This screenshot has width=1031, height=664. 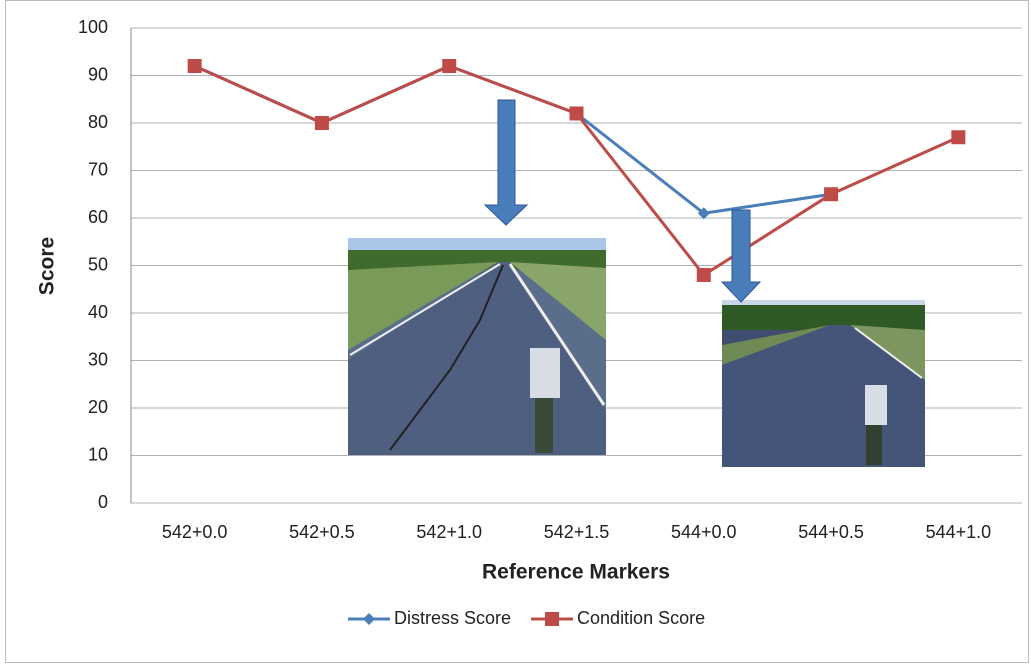 What do you see at coordinates (98, 217) in the screenshot?
I see `y-tick-label: 60` at bounding box center [98, 217].